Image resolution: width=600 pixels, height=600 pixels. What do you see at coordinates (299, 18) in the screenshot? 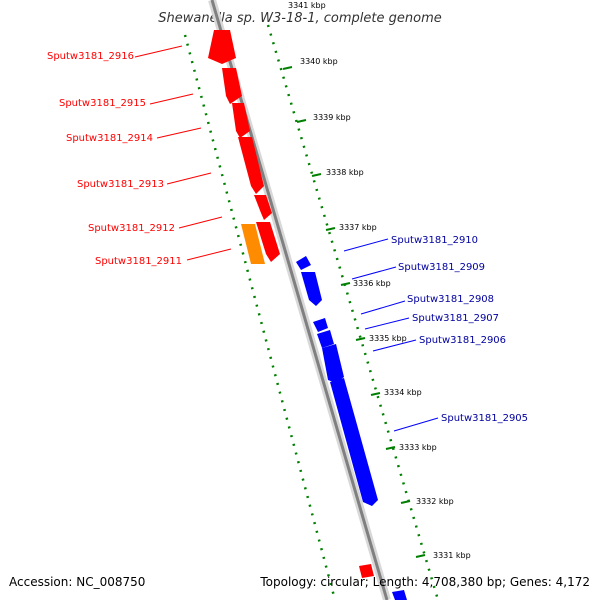
I see `map-title: Shewanella sp. W3-18-1, complete genome` at bounding box center [299, 18].